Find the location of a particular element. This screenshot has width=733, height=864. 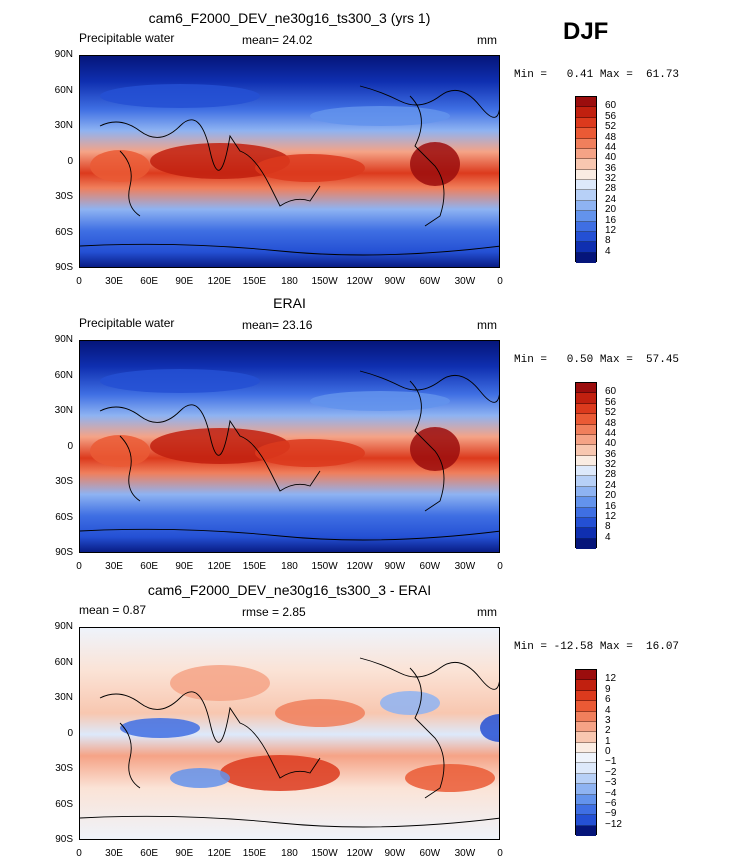

colorbar-label: 6 is located at coordinates (608, 700).